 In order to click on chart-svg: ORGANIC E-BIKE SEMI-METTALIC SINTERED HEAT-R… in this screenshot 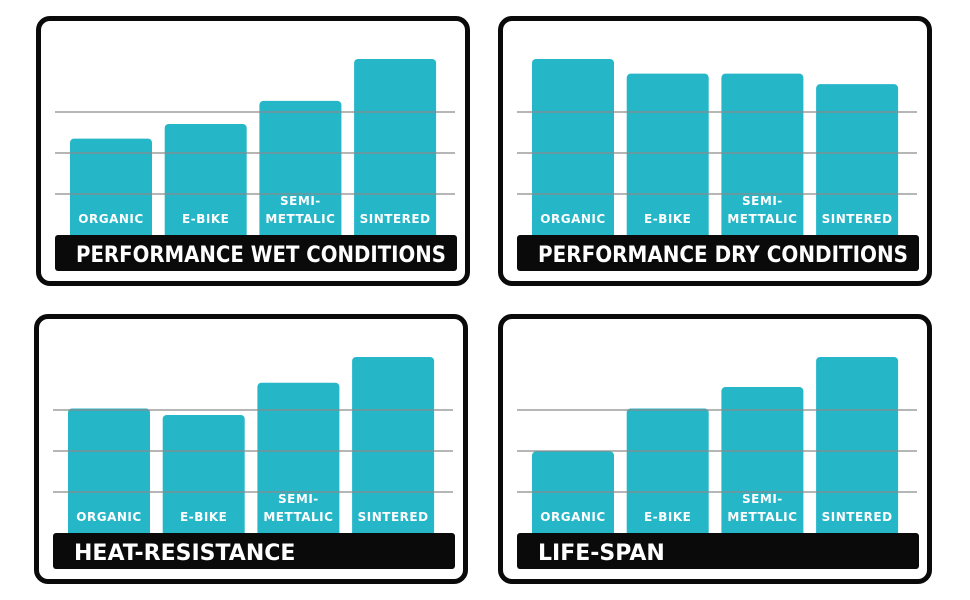, I will do `click(254, 463)`.